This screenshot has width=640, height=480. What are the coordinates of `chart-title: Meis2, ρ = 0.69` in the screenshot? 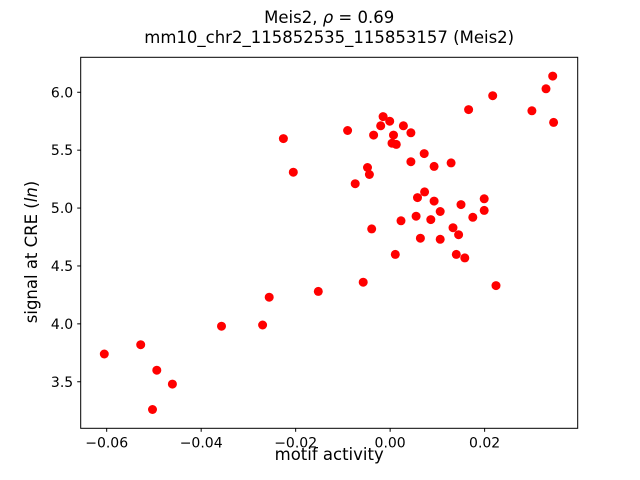 It's located at (329, 17).